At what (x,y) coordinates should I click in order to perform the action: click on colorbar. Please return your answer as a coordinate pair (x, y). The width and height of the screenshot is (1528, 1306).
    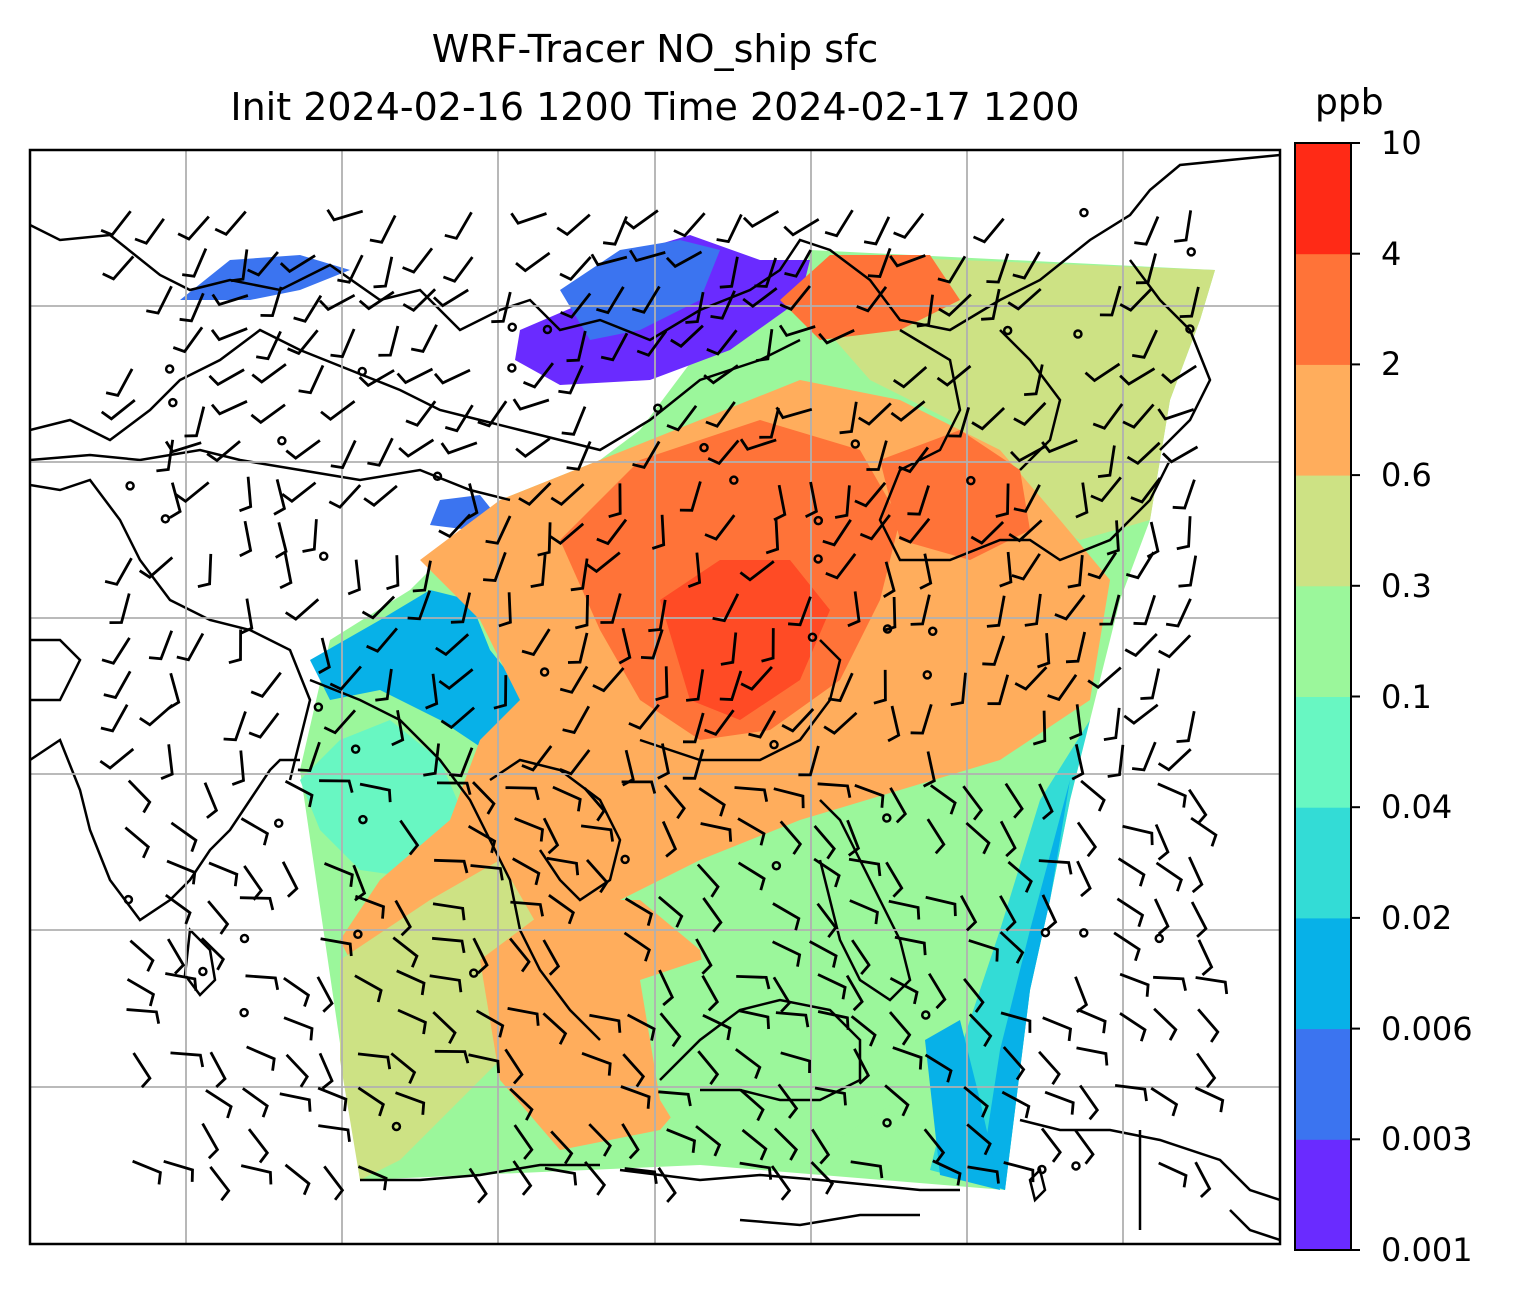
    Looking at the image, I should click on (1327, 696).